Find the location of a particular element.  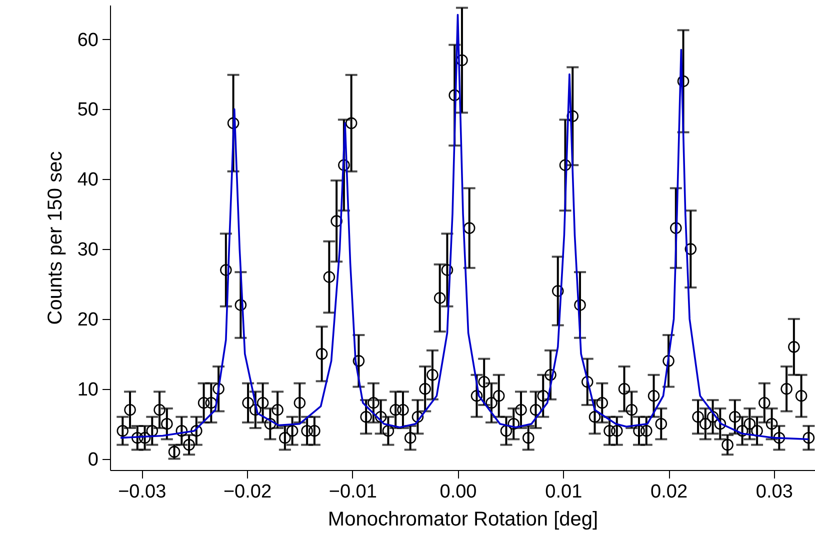

y-tick-label: 20 is located at coordinates (87, 319).